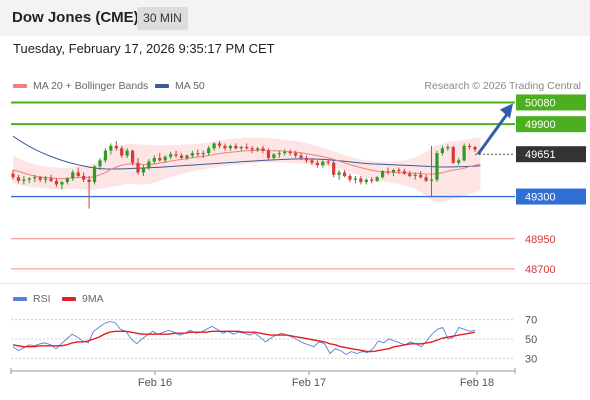  I want to click on ma50-line, so click(246, 152).